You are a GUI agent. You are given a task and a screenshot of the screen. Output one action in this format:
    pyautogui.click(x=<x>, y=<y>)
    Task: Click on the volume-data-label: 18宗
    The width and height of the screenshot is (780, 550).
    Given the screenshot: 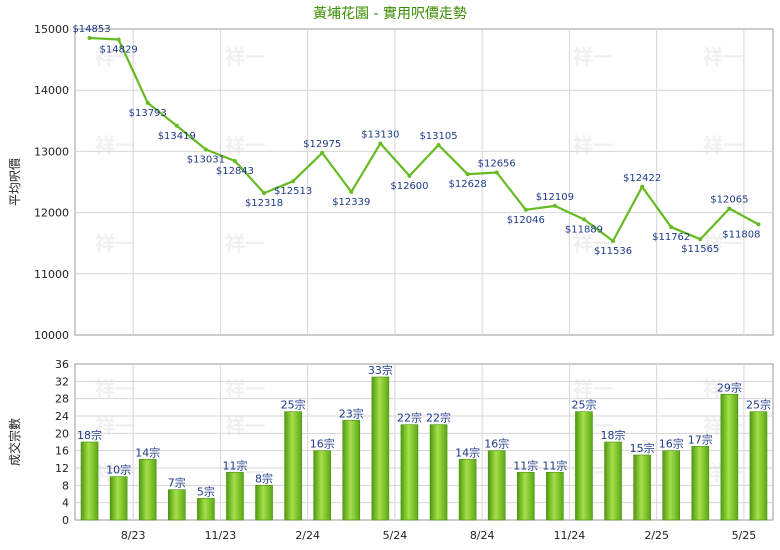 What is the action you would take?
    pyautogui.click(x=613, y=435)
    